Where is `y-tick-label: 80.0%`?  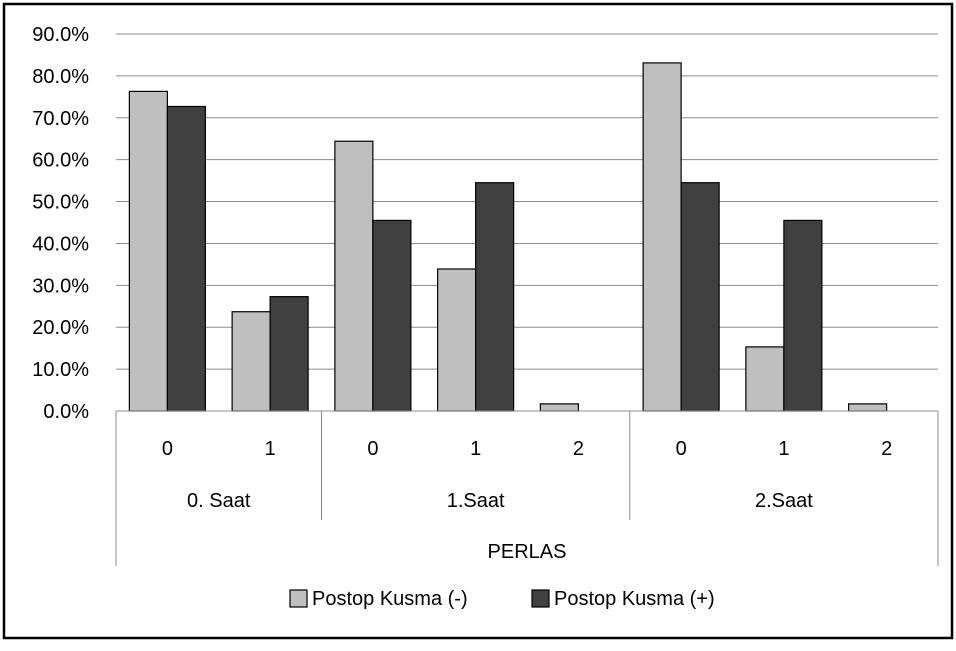
y-tick-label: 80.0% is located at coordinates (60, 77).